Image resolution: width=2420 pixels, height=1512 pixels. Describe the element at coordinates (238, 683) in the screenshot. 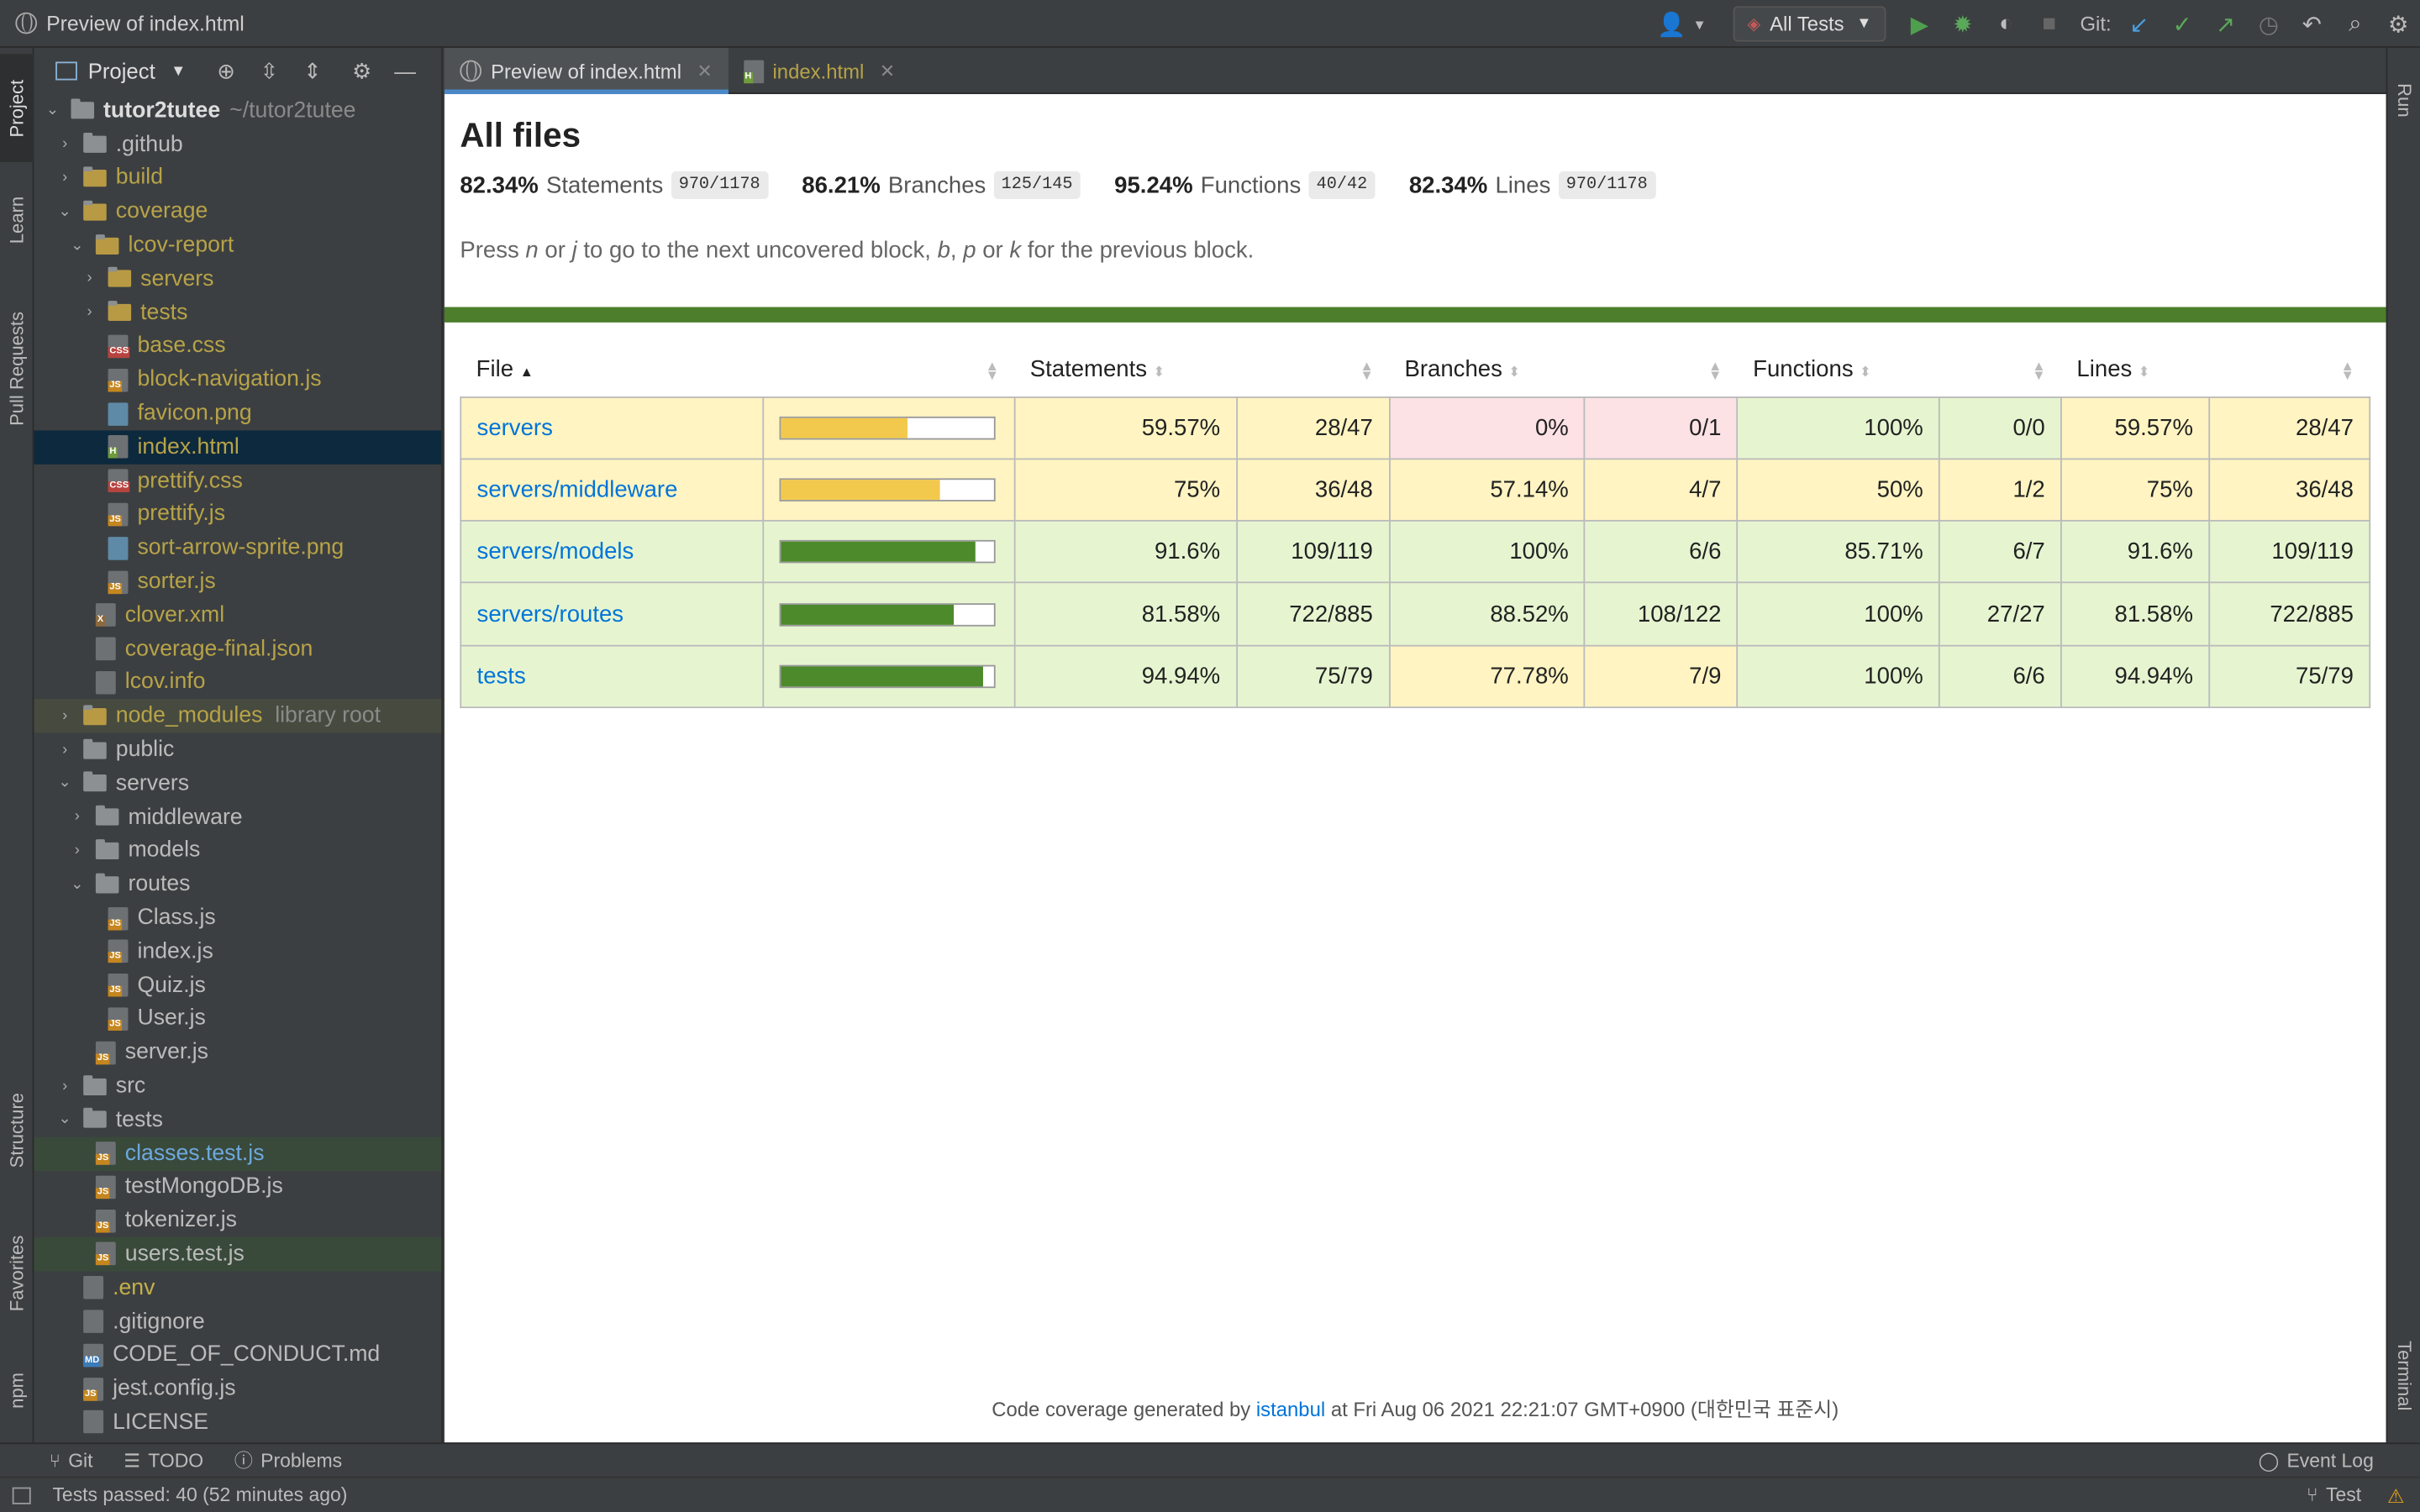

I see `tree-item: lcov.info` at that location.